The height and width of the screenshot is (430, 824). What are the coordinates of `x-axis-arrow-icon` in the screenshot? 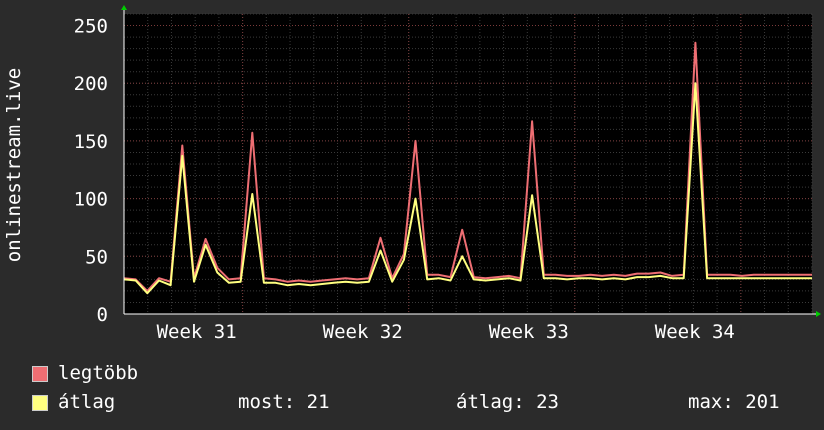 It's located at (818, 314).